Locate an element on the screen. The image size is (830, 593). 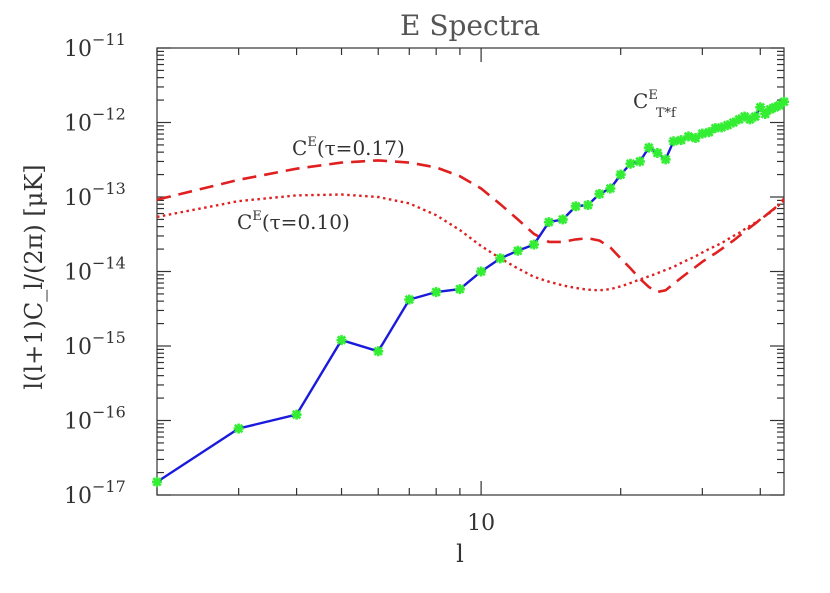
series-label-tau017: CE(τ=0.17) is located at coordinates (348, 147).